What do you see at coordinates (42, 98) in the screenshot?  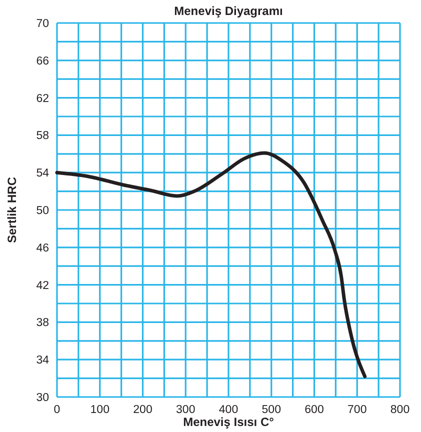 I see `y-tick-label: 62` at bounding box center [42, 98].